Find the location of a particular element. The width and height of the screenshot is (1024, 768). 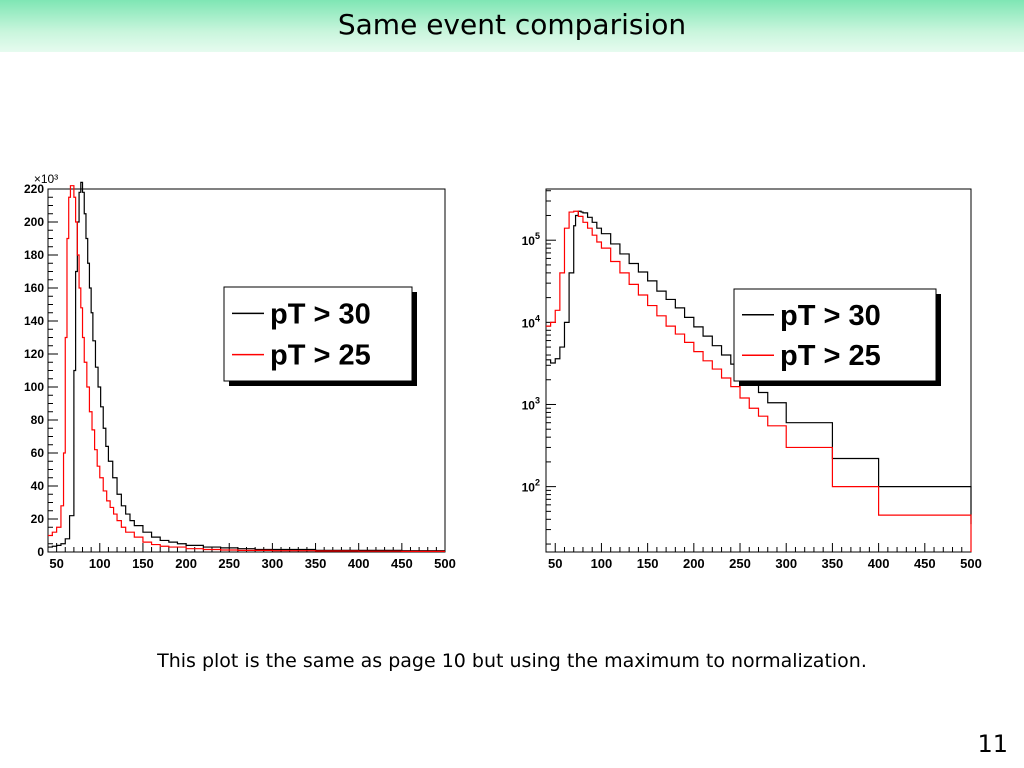

page-number: 11 is located at coordinates (992, 744).